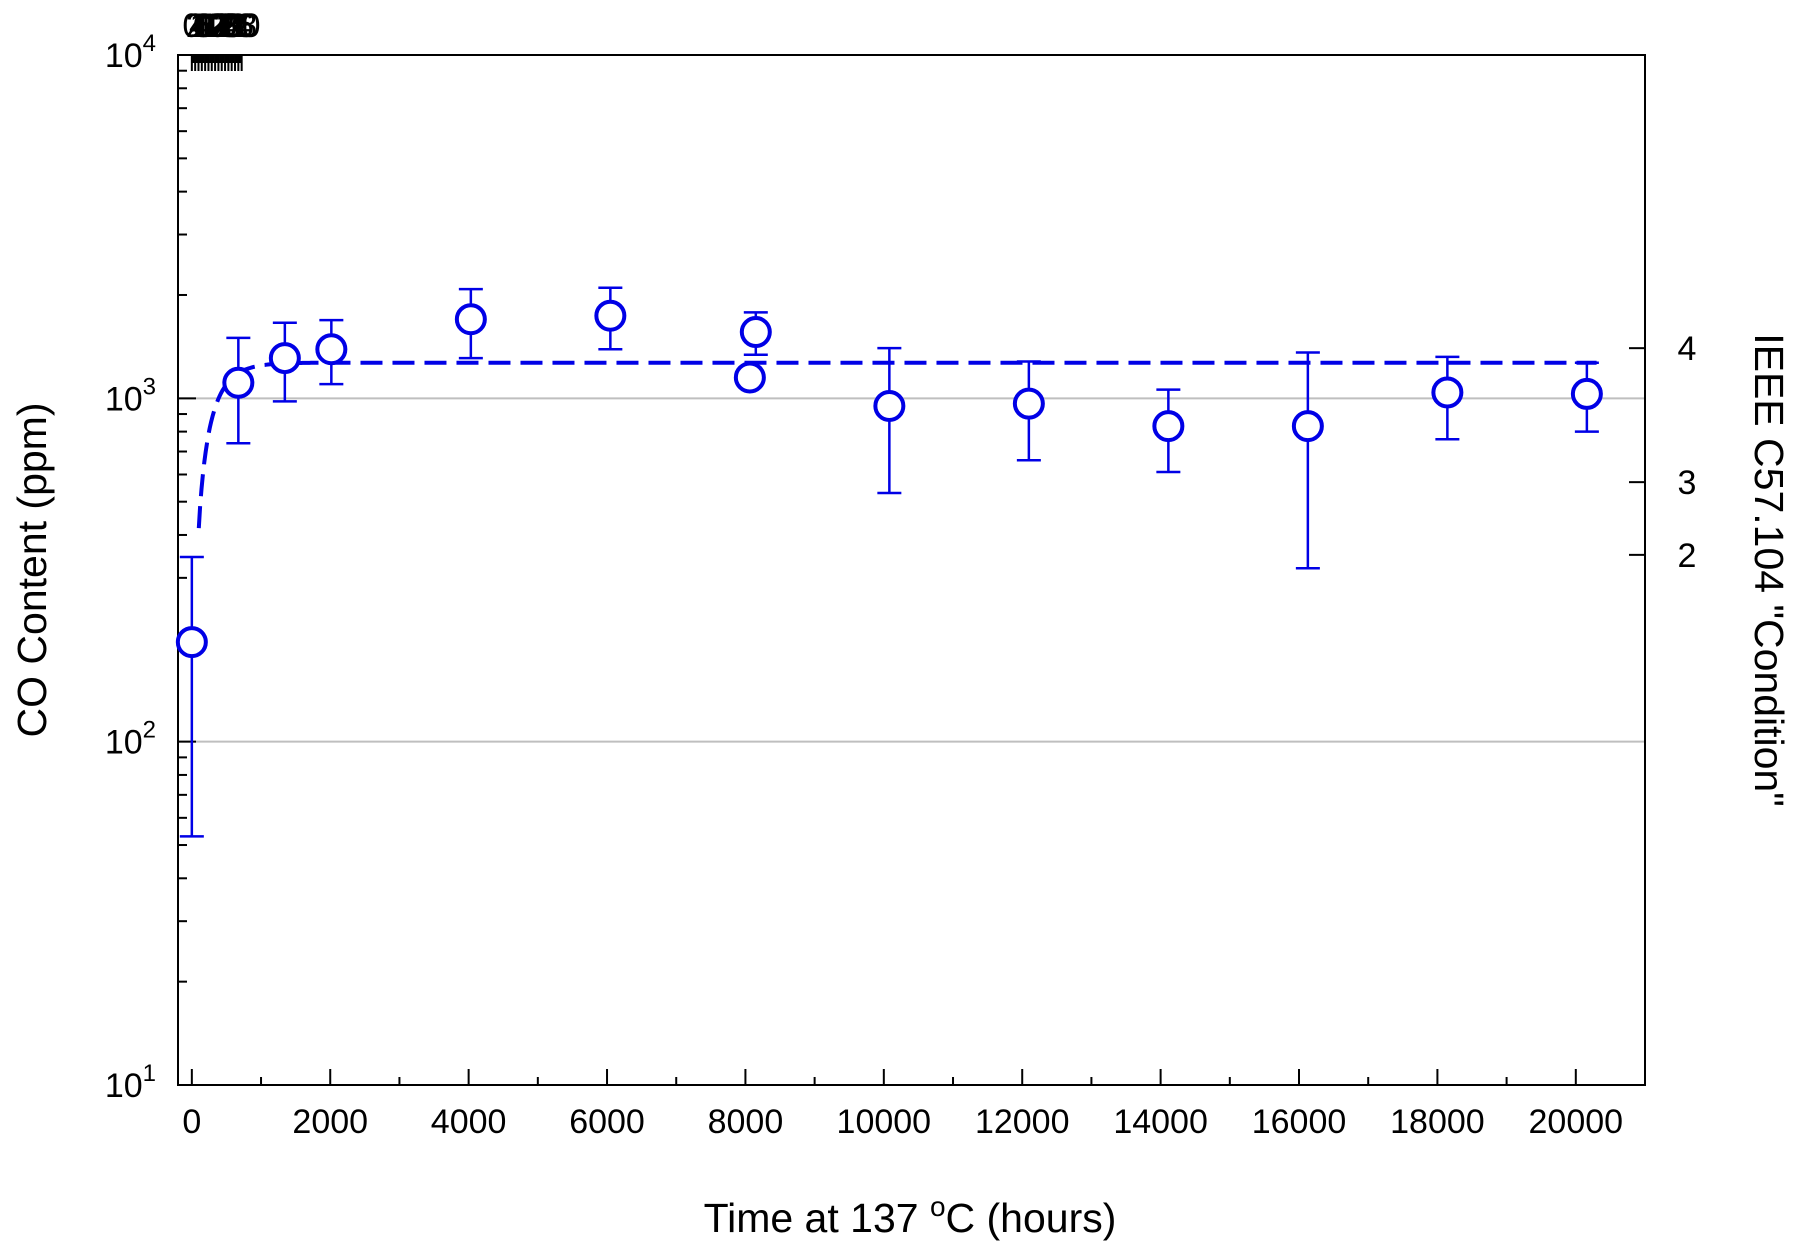 This screenshot has width=1801, height=1244. I want to click on x2-tick-label: 22, so click(228, 26).